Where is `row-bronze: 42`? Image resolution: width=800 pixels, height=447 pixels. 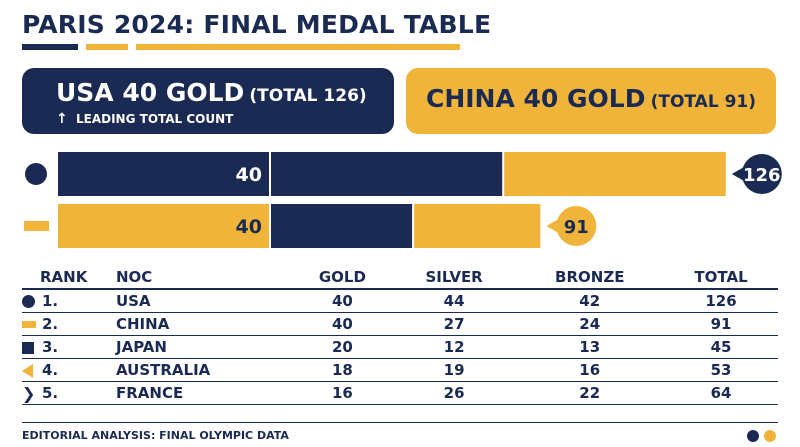
row-bronze: 42 is located at coordinates (590, 301).